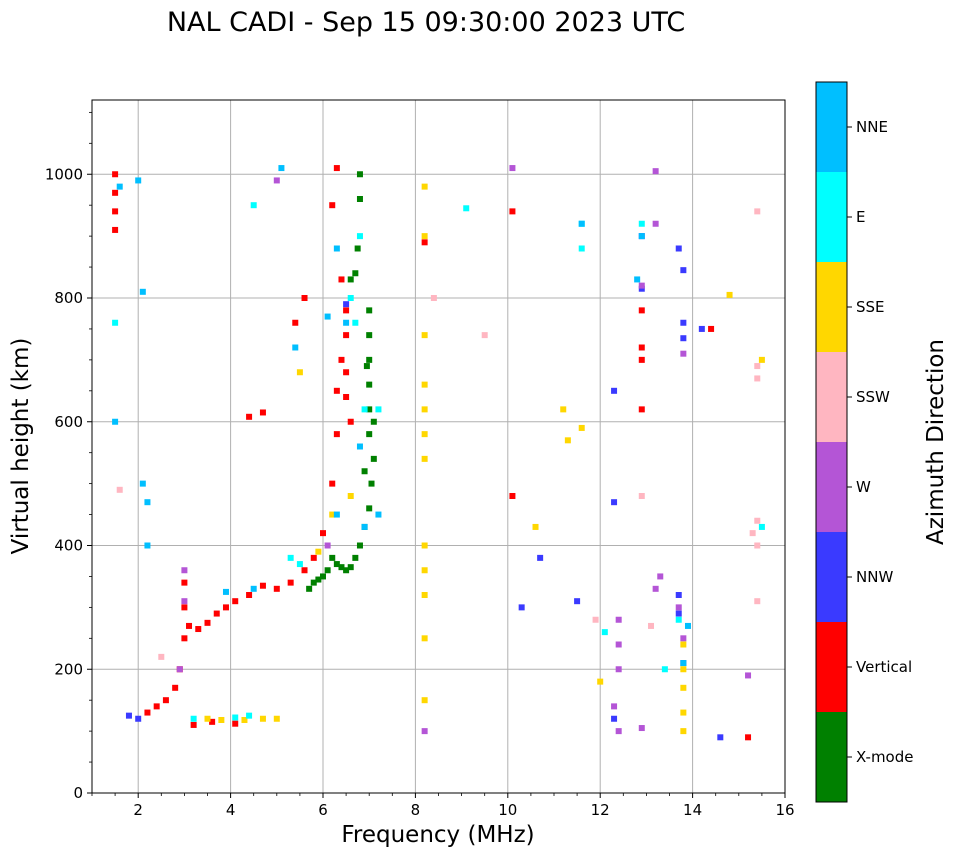 This screenshot has width=958, height=857. What do you see at coordinates (68, 546) in the screenshot?
I see `y-tick-label: 400` at bounding box center [68, 546].